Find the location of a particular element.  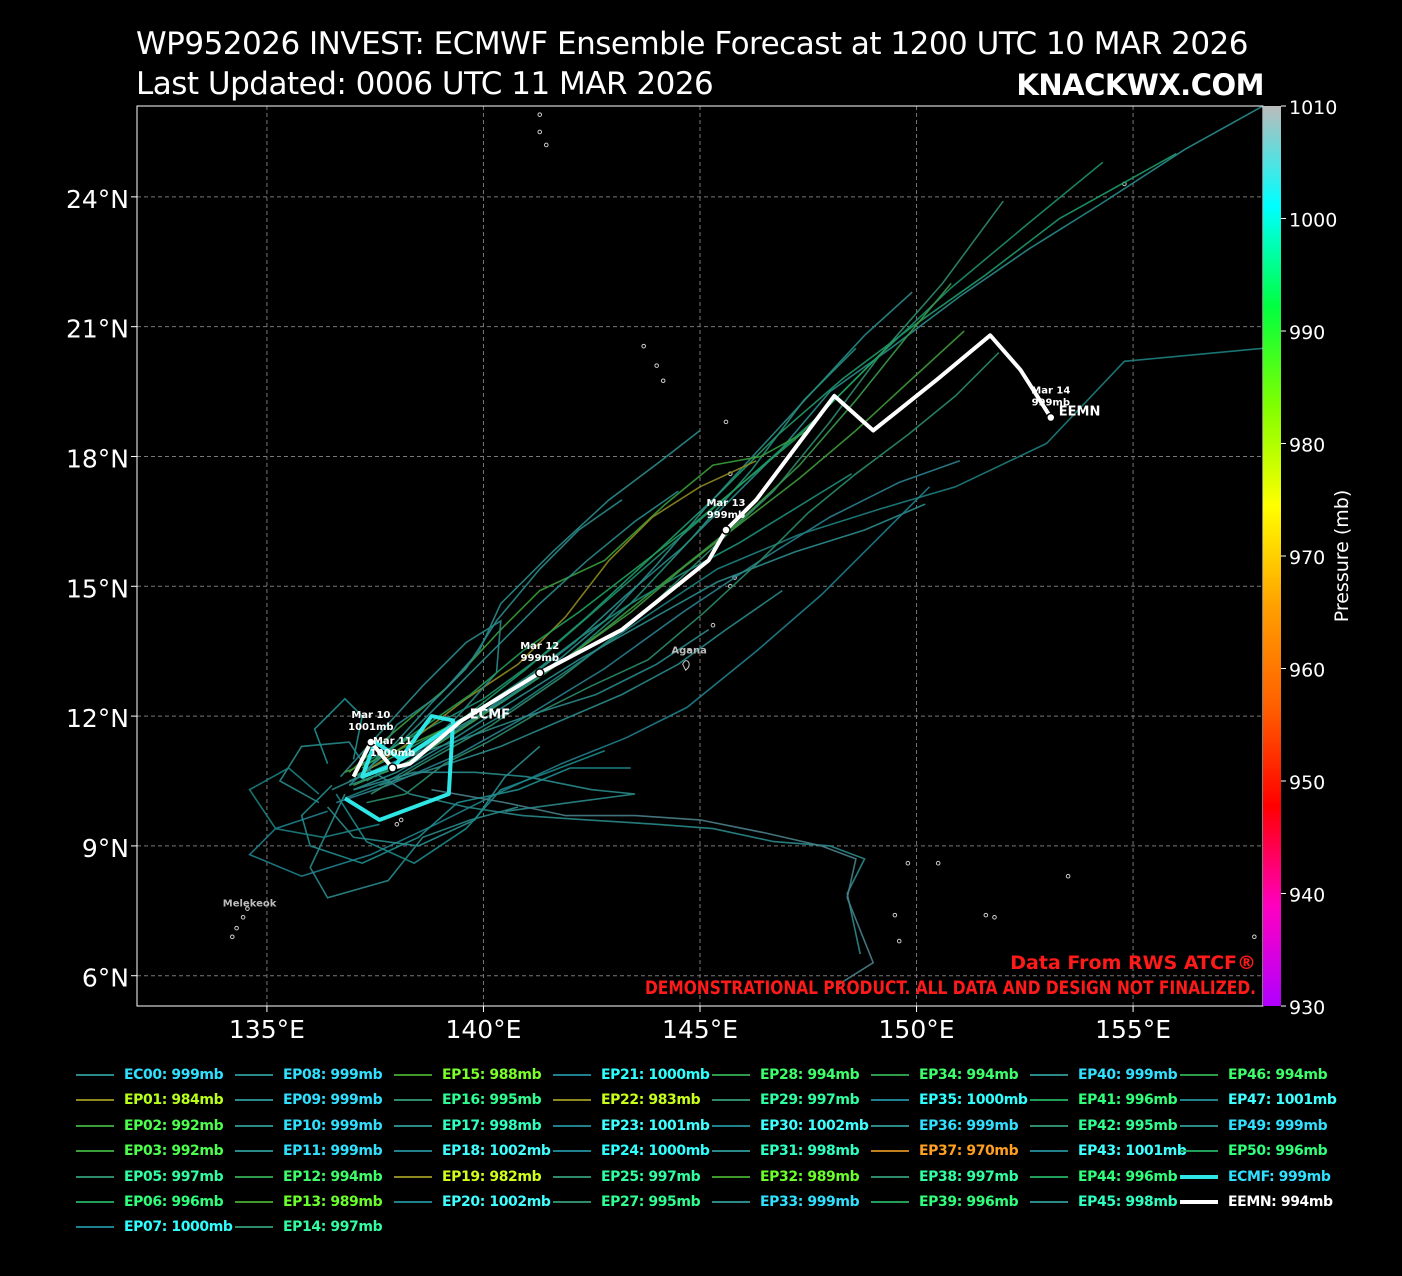

legend-item: EP20: 1002mb is located at coordinates (472, 1202).